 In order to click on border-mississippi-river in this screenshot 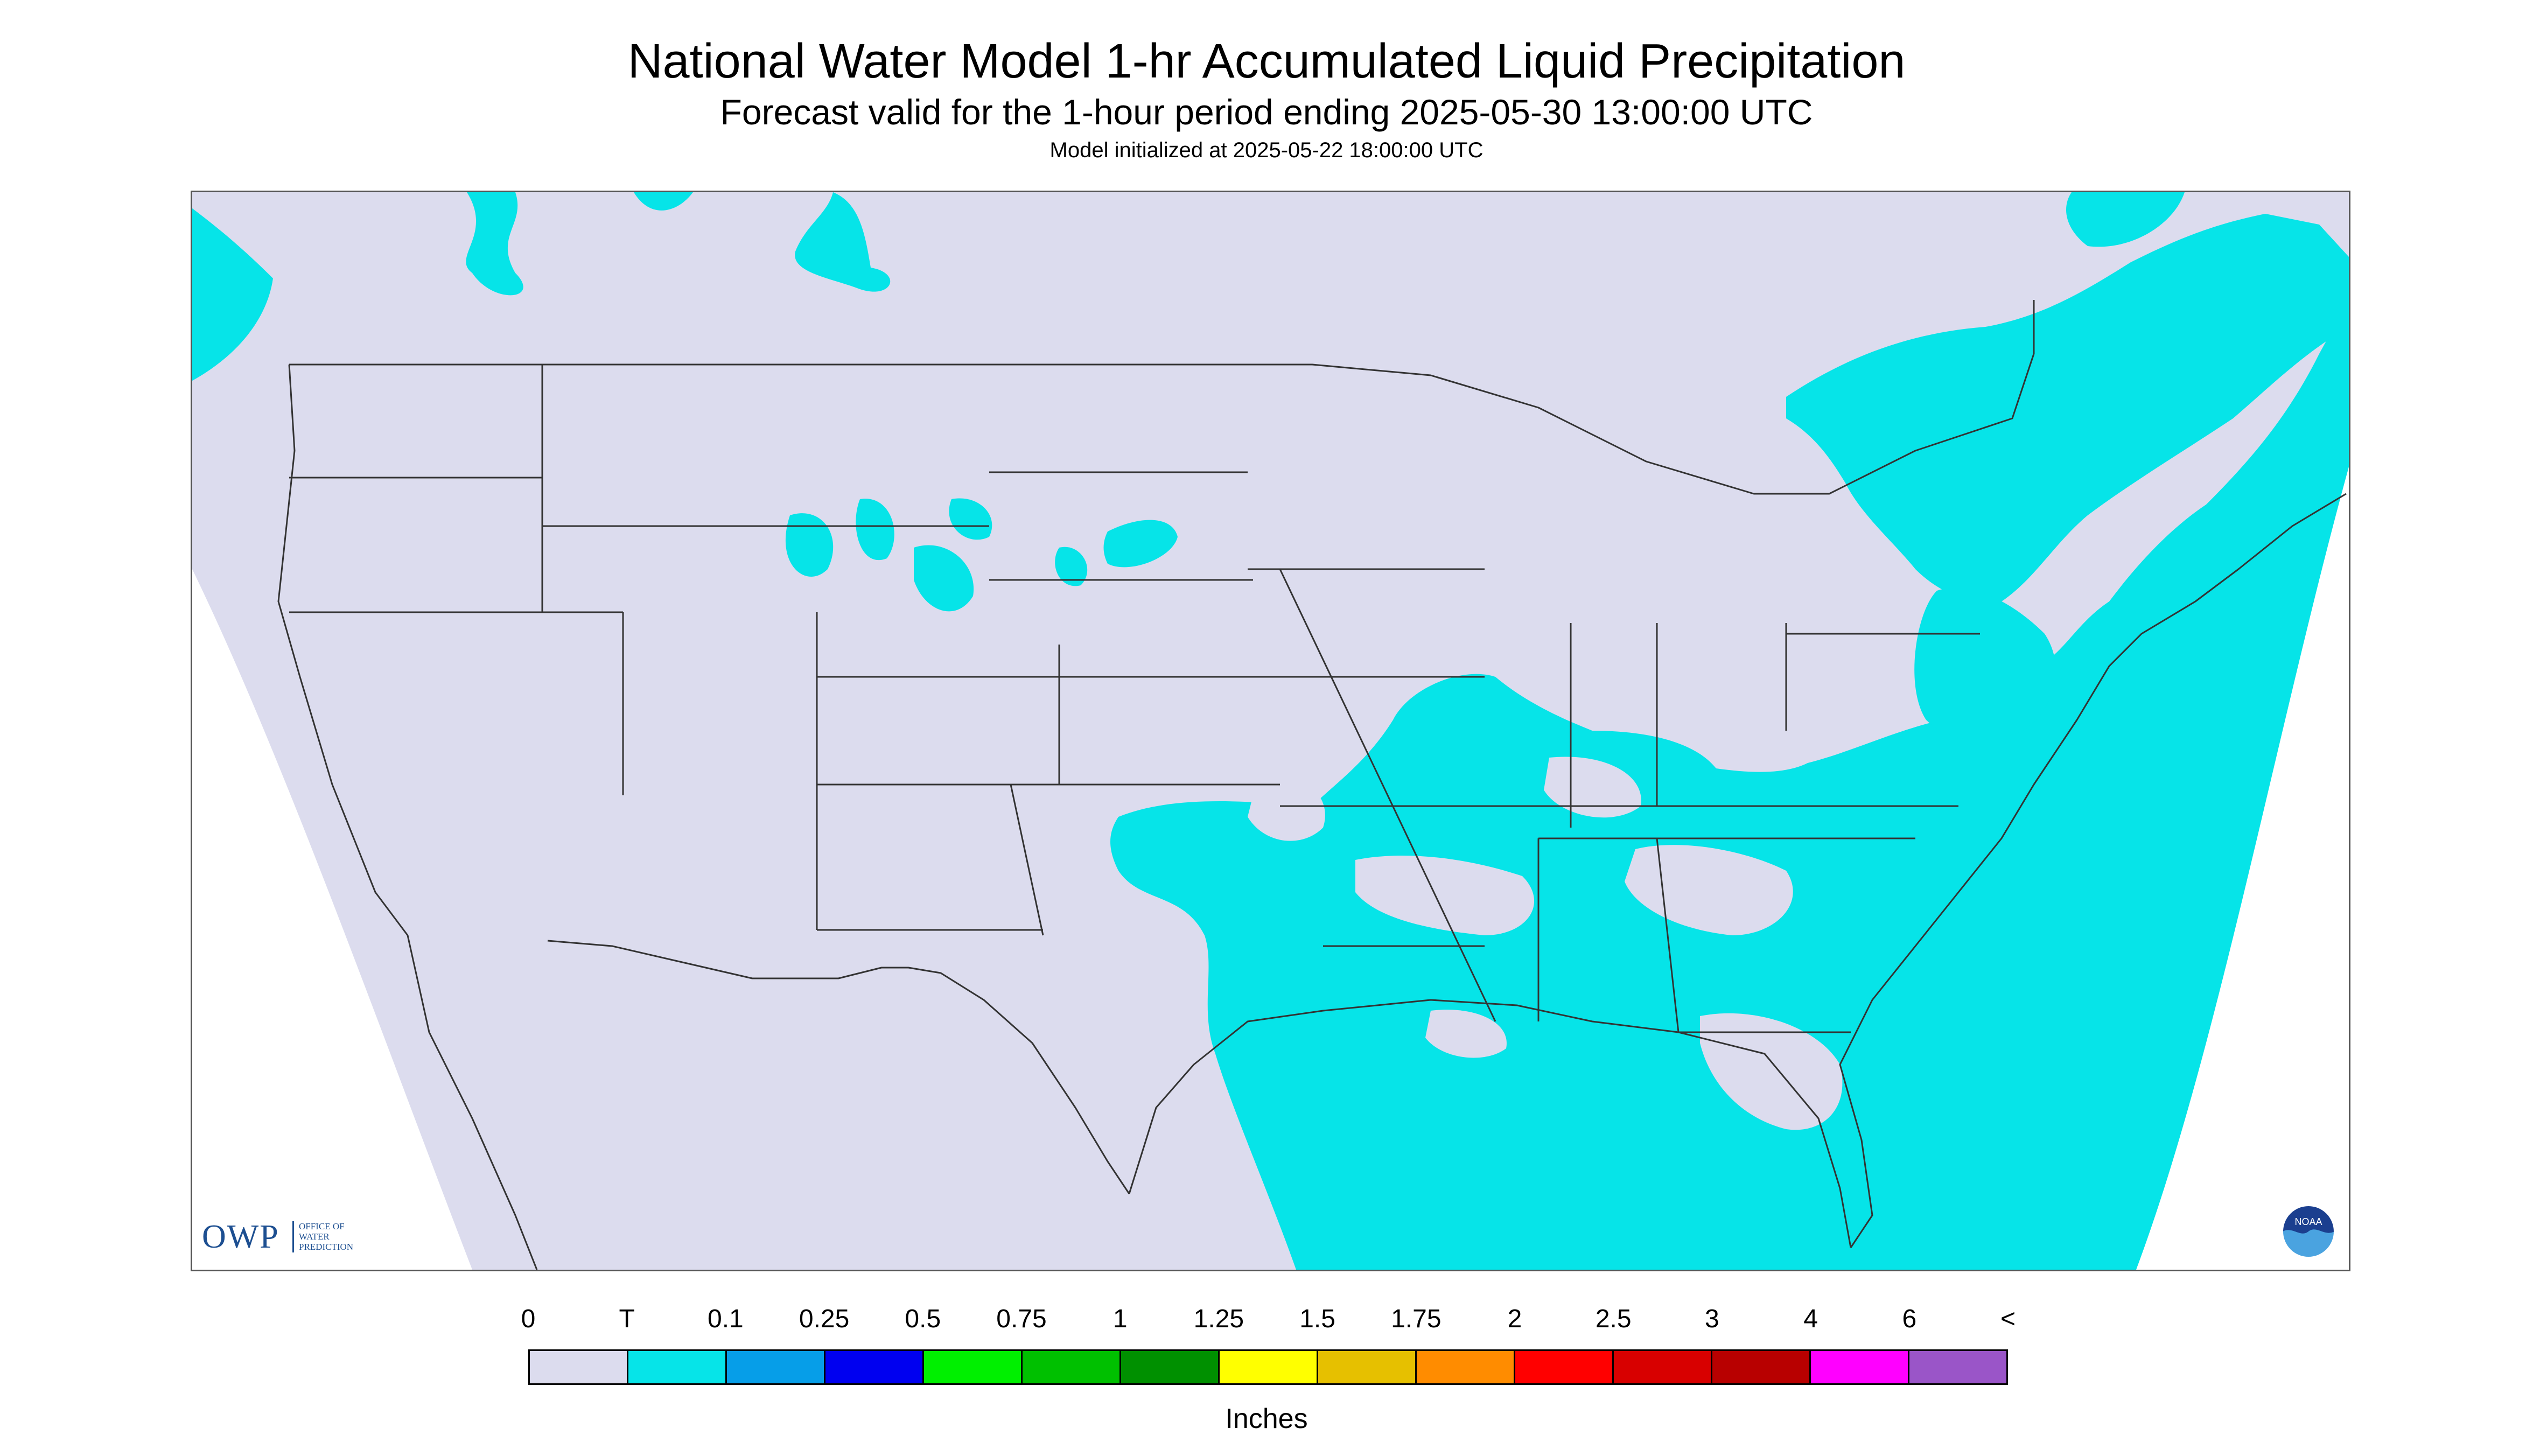, I will do `click(1387, 795)`.